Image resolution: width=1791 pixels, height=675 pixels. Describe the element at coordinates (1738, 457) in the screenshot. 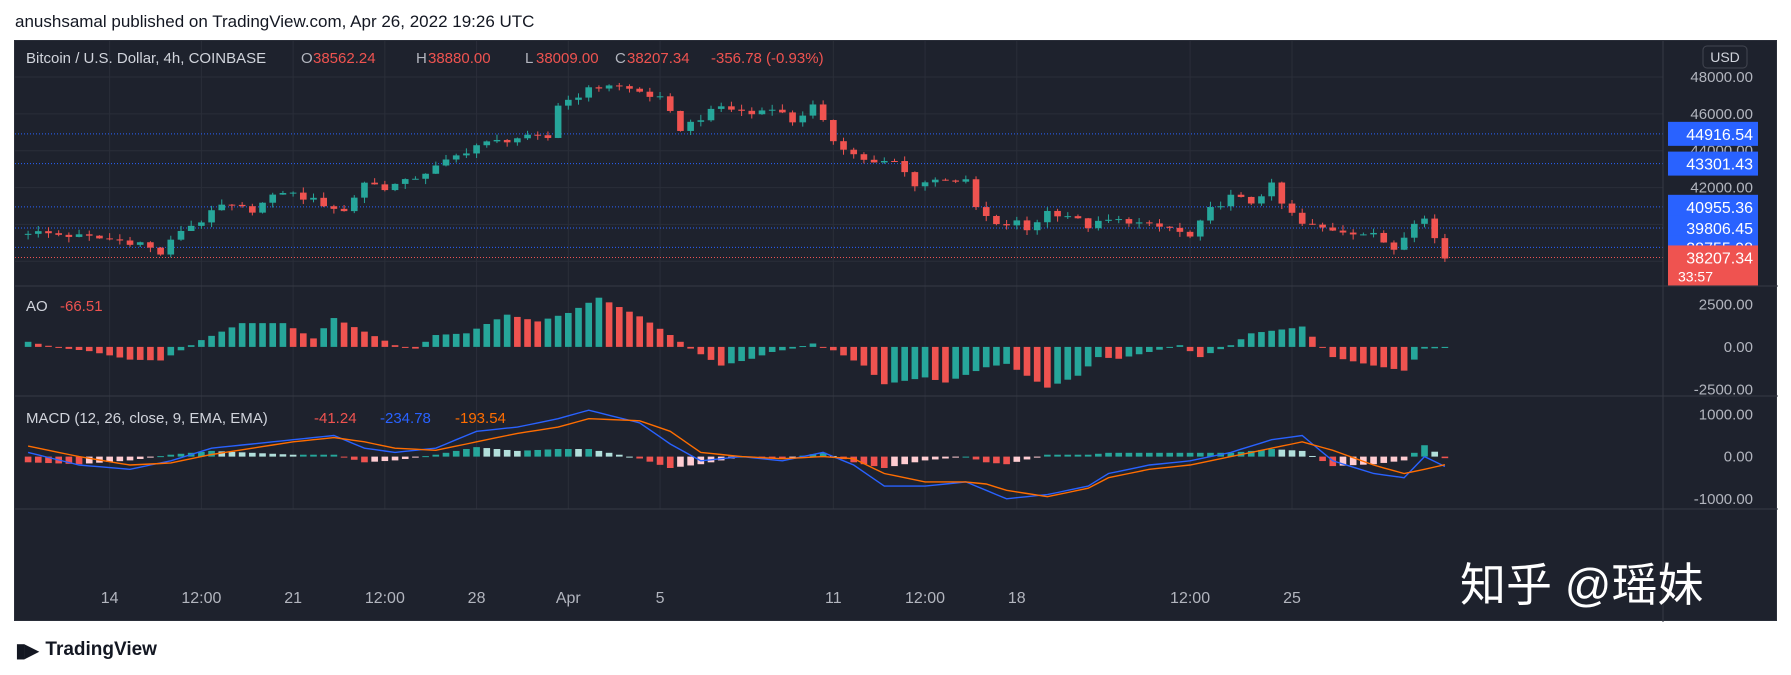

I see `macd-tick: 0.00` at that location.